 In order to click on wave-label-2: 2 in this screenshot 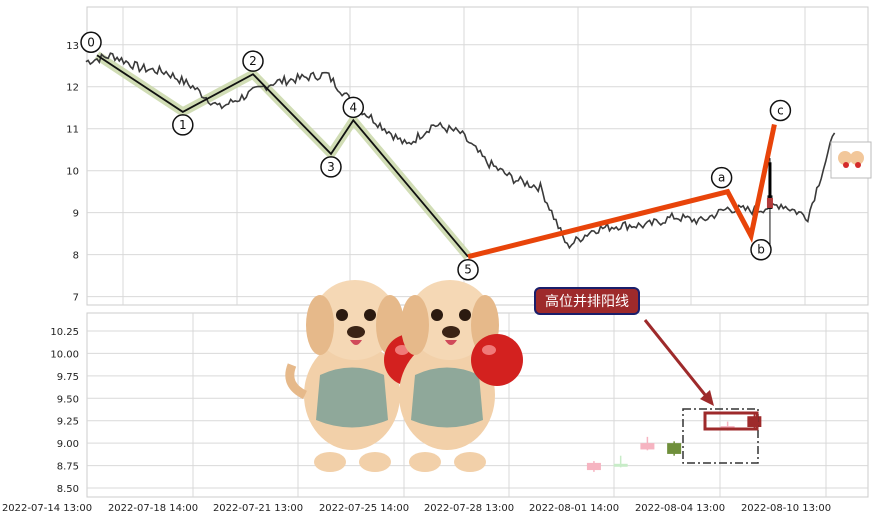, I will do `click(253, 61)`.